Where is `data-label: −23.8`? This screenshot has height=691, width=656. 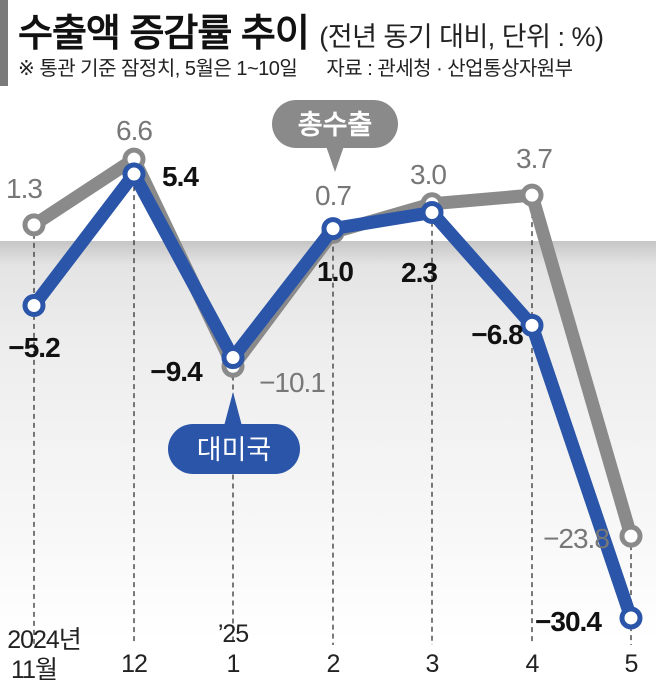 data-label: −23.8 is located at coordinates (576, 538).